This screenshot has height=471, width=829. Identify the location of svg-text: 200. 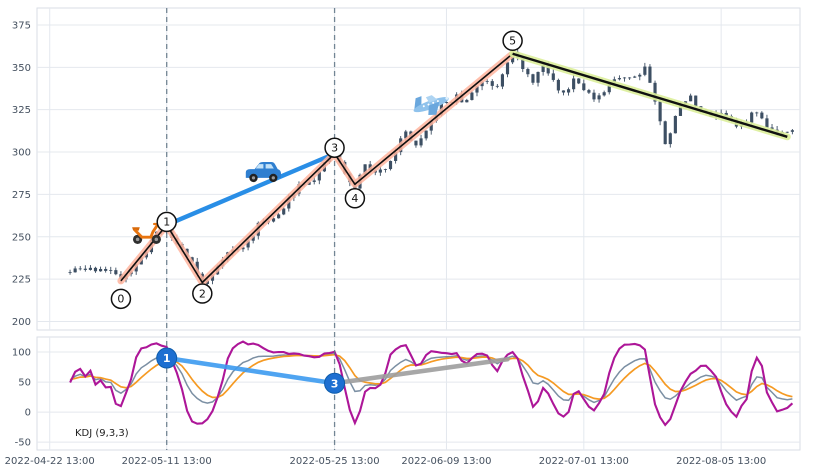
(21, 322).